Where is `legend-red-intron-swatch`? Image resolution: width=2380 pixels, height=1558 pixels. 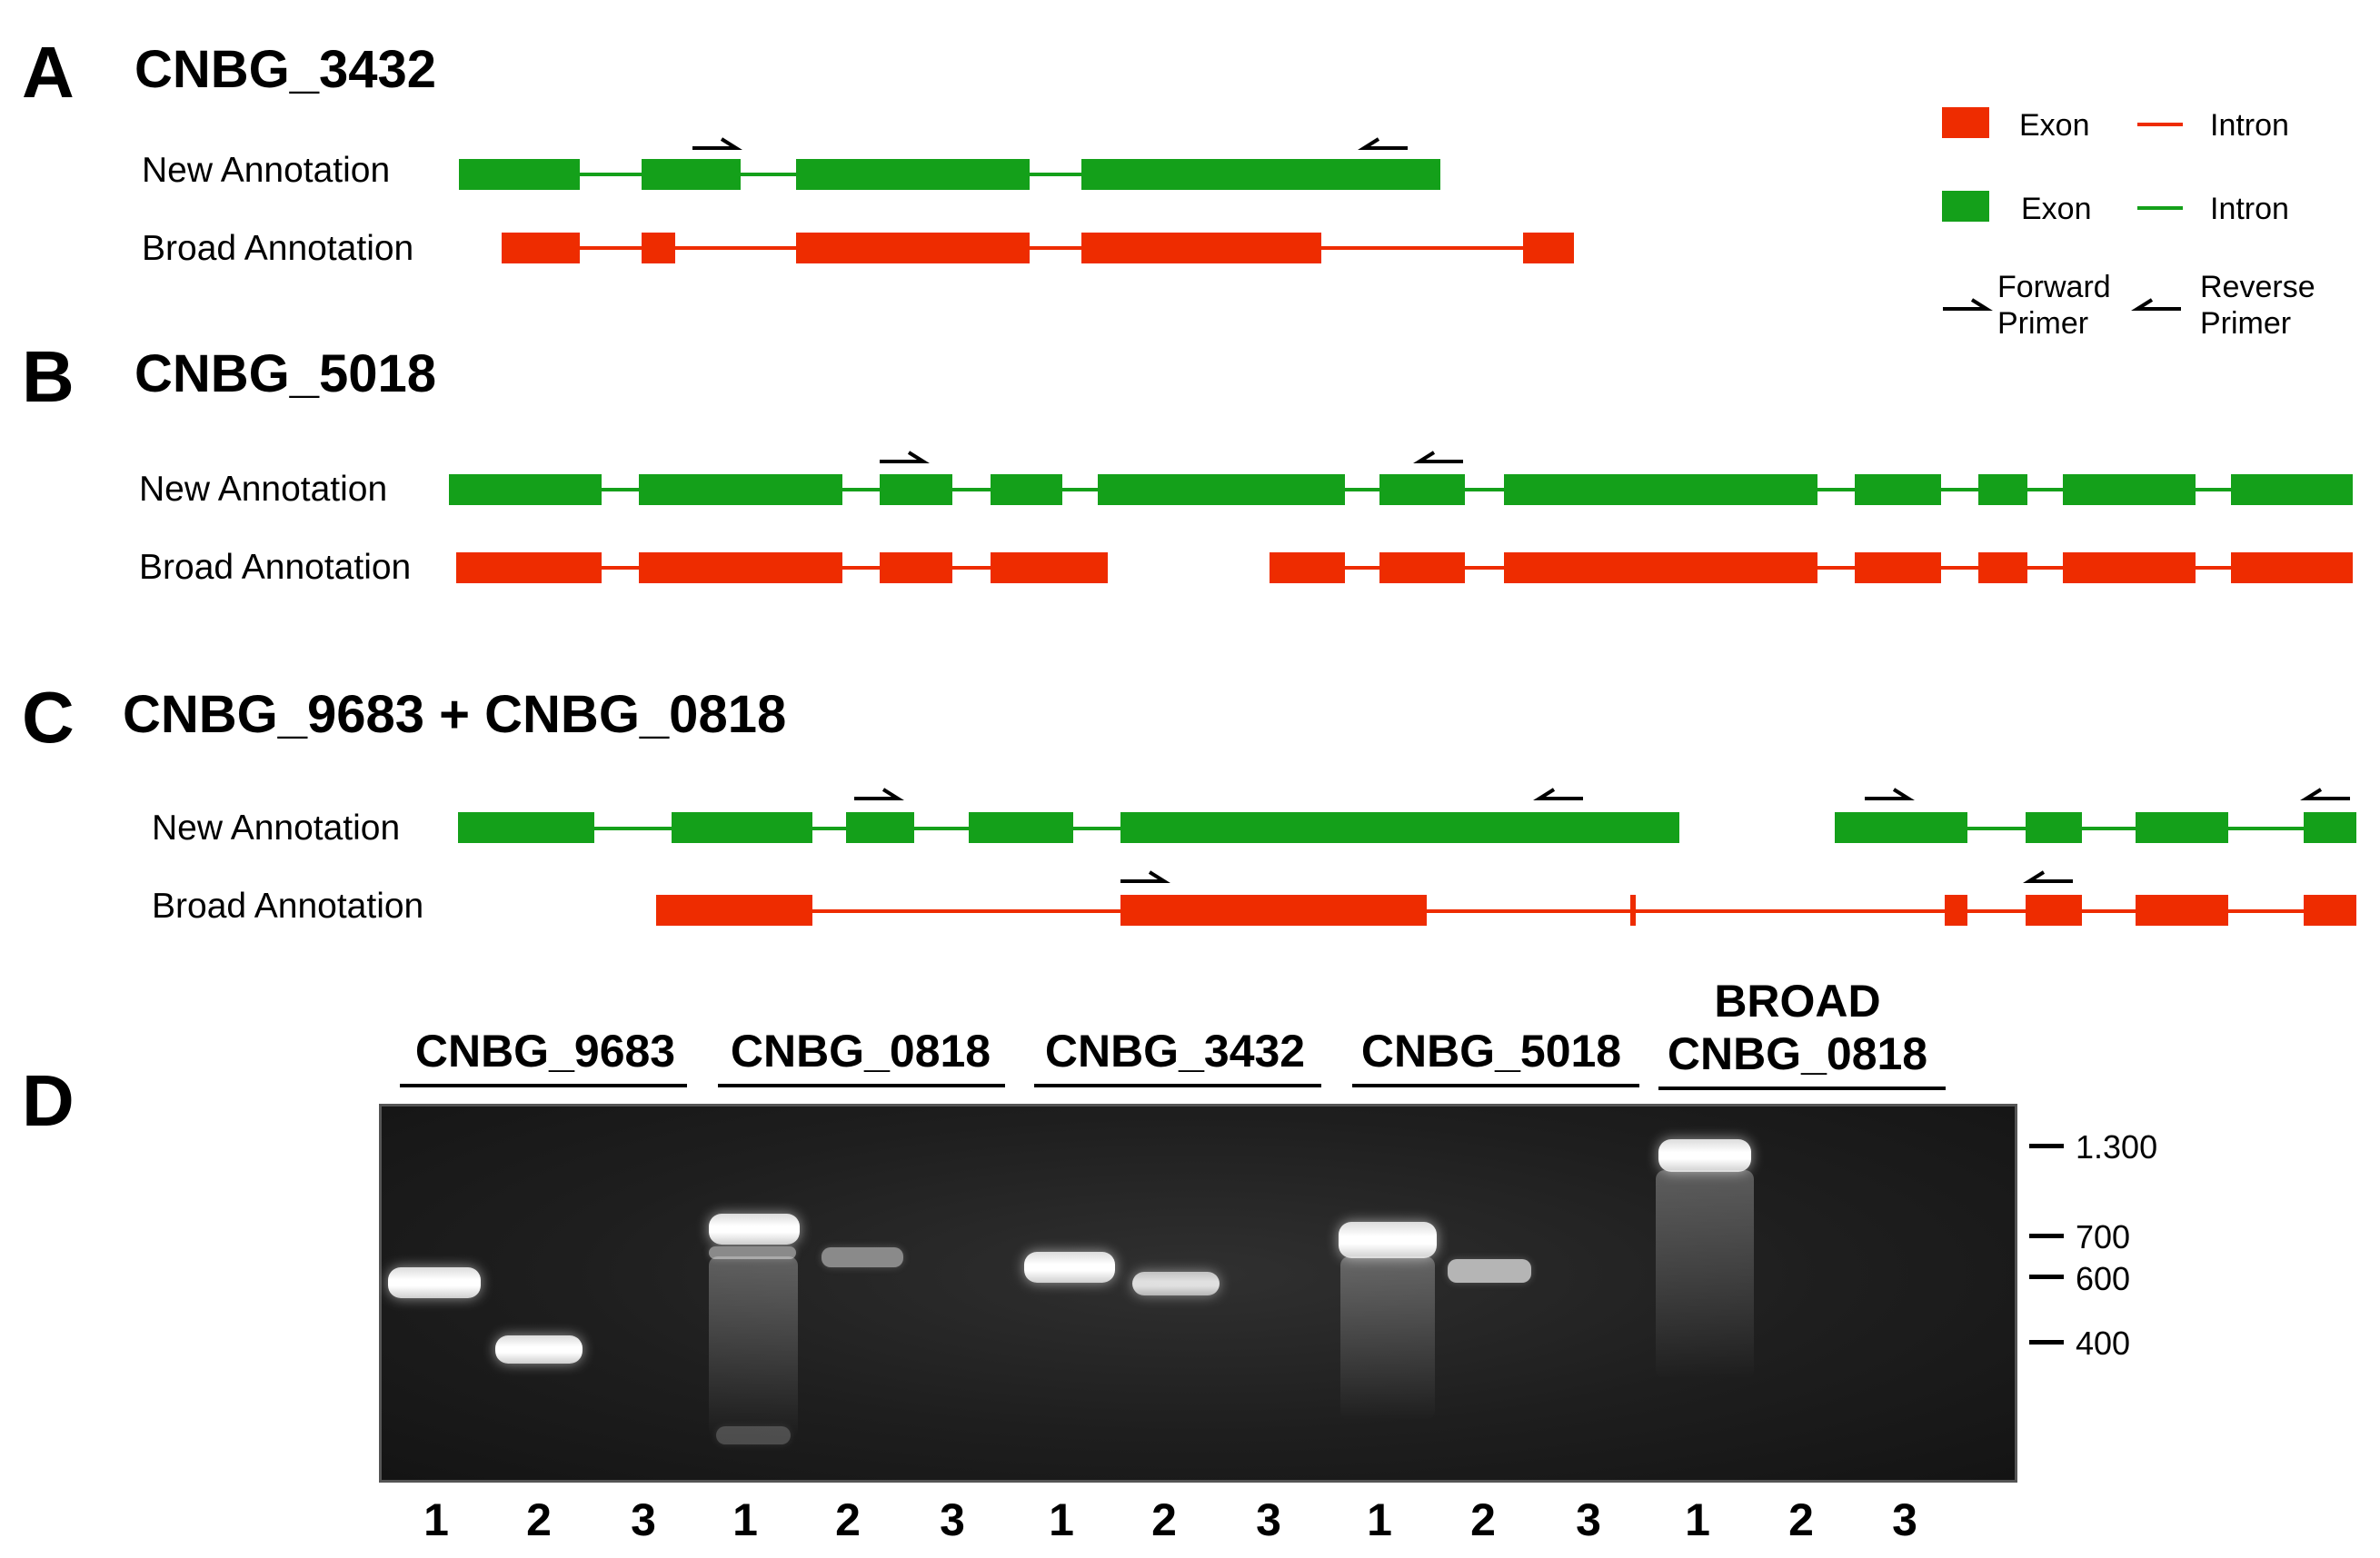 legend-red-intron-swatch is located at coordinates (2160, 124).